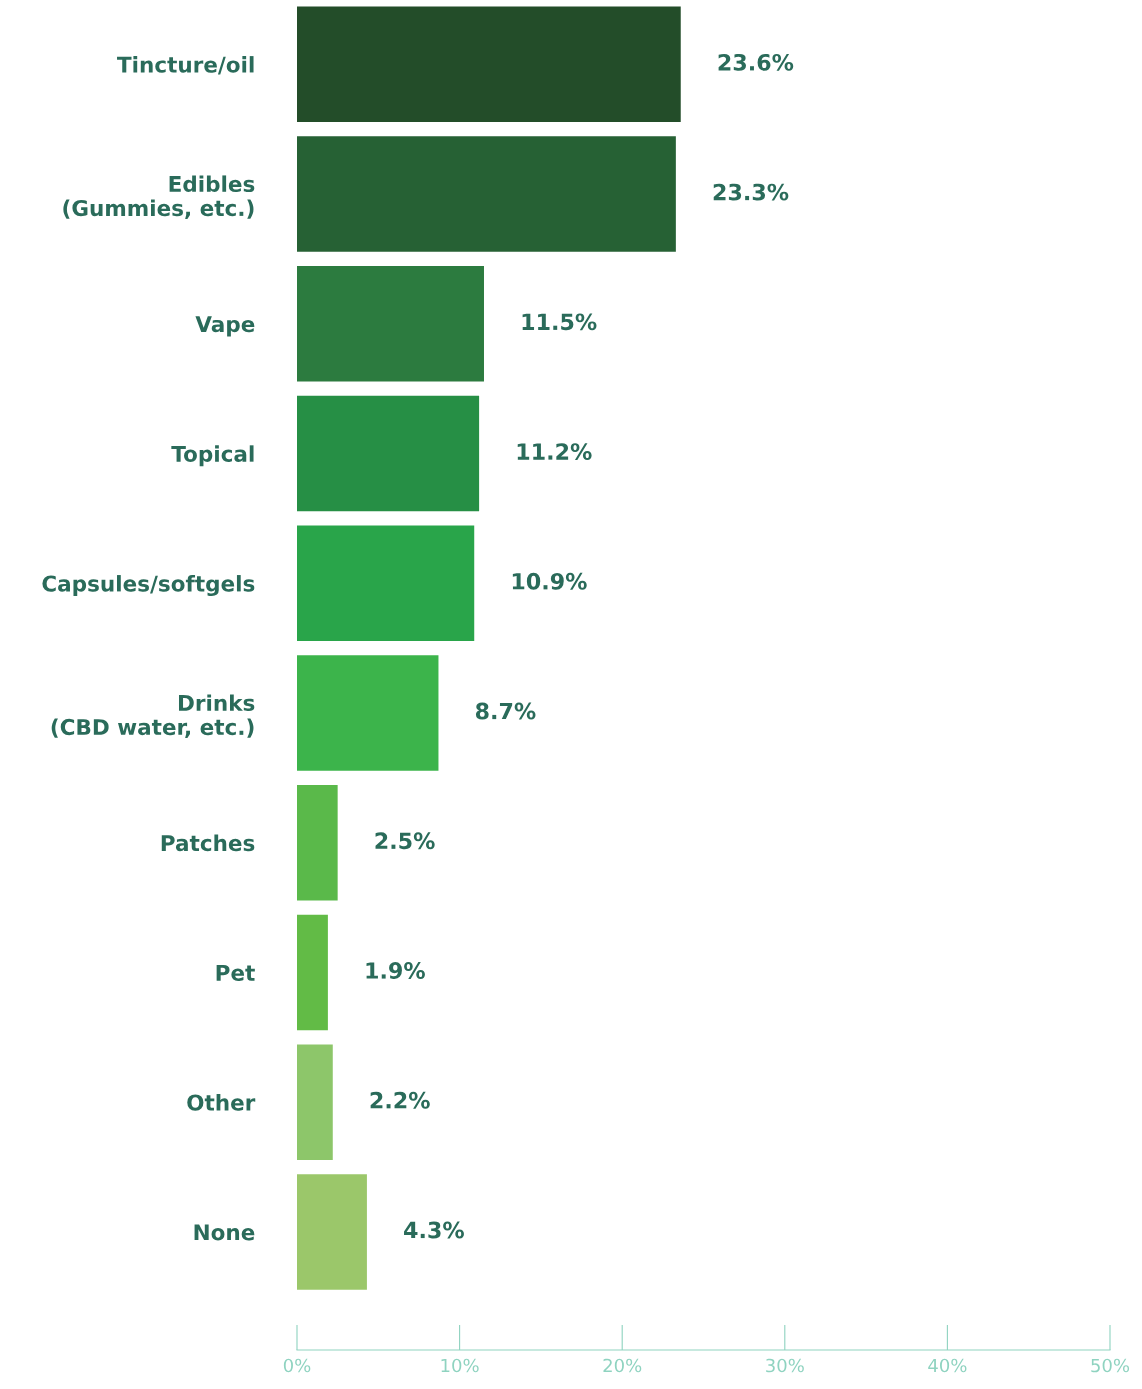  What do you see at coordinates (549, 581) in the screenshot?
I see `data-label: 10.9%` at bounding box center [549, 581].